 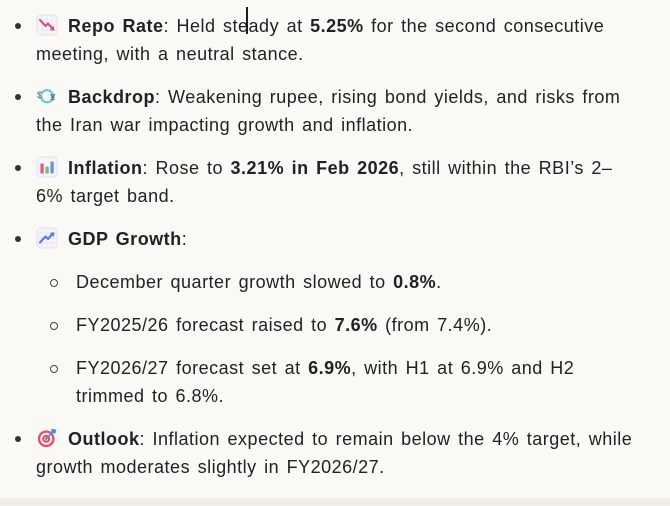 What do you see at coordinates (47, 438) in the screenshot?
I see `direct-hit-icon` at bounding box center [47, 438].